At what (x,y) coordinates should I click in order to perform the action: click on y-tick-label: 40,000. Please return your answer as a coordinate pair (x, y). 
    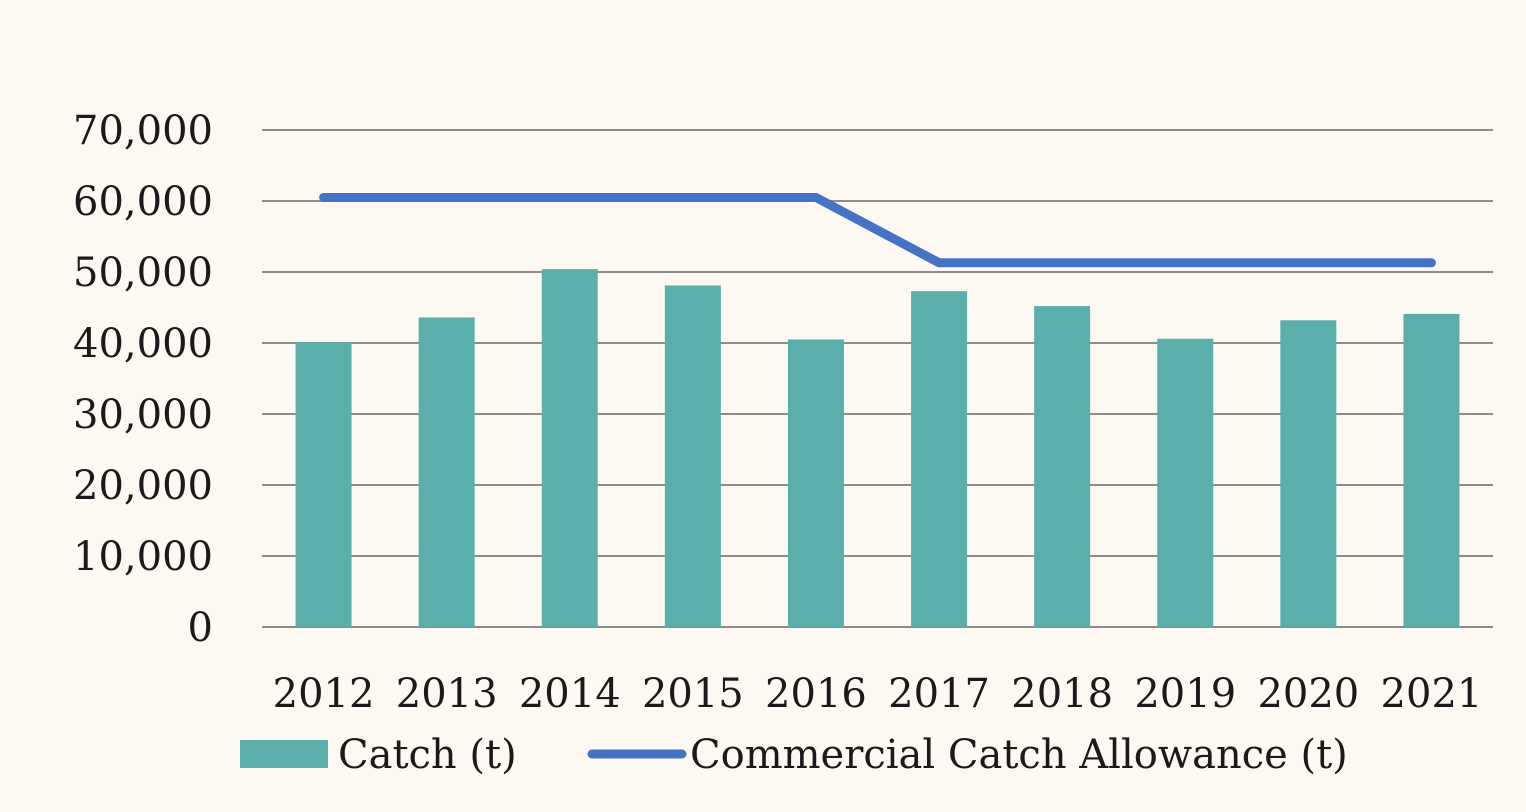
    Looking at the image, I should click on (143, 344).